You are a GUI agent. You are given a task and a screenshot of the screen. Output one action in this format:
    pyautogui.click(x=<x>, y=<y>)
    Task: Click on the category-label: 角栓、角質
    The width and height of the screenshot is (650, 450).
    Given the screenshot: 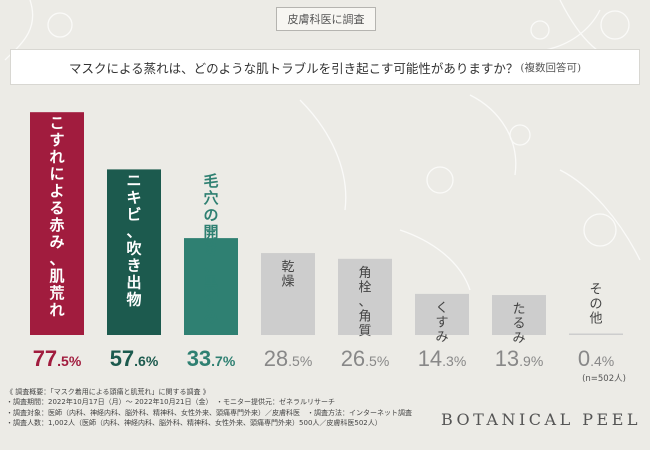 What is the action you would take?
    pyautogui.click(x=364, y=302)
    